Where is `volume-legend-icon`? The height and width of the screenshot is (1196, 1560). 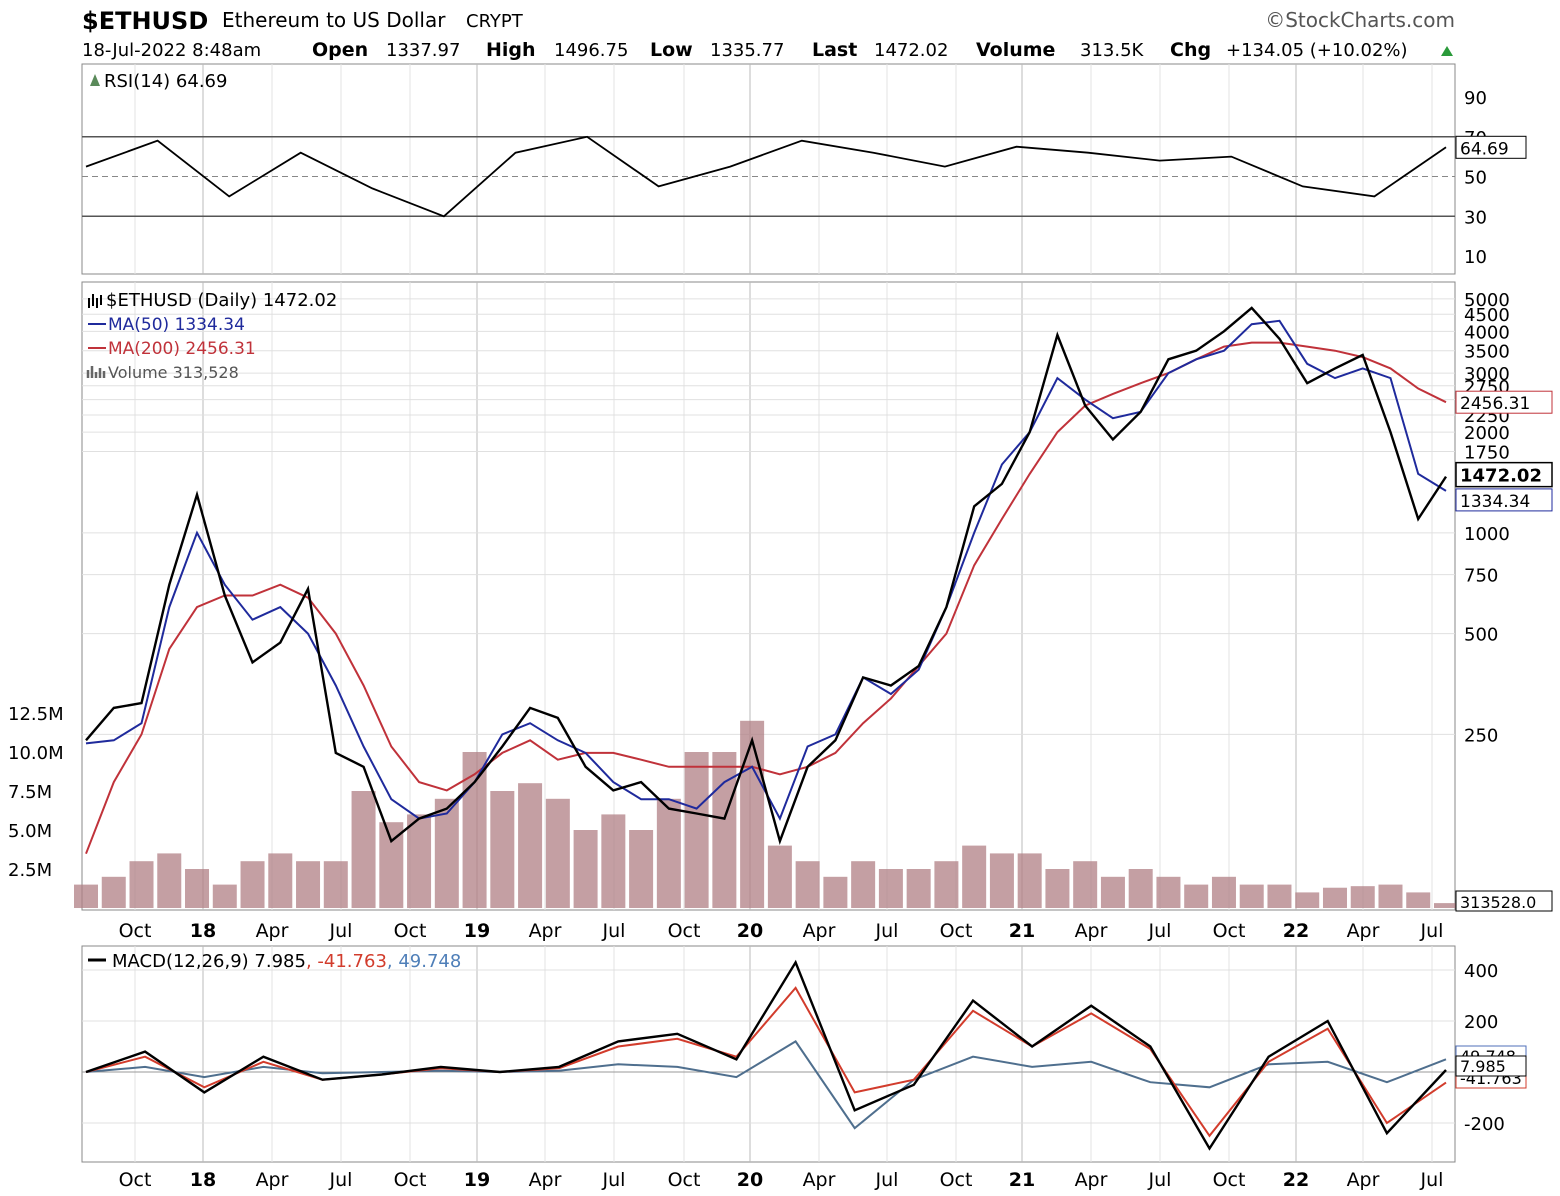 volume-legend-icon is located at coordinates (96, 372).